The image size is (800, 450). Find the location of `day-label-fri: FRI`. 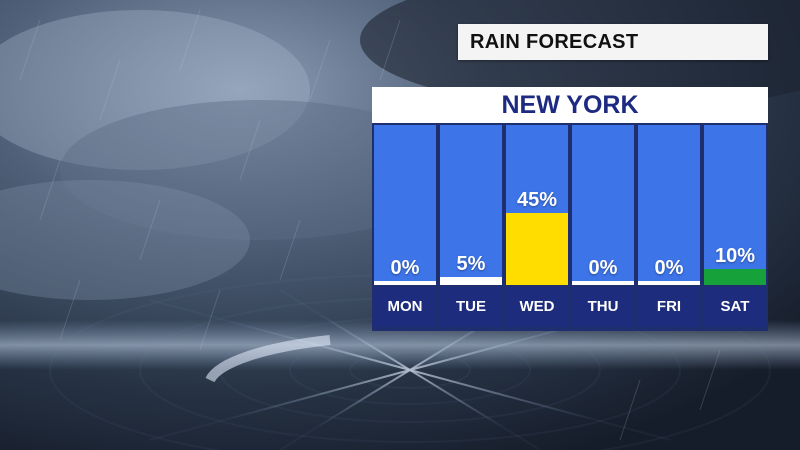

day-label-fri: FRI is located at coordinates (669, 307).